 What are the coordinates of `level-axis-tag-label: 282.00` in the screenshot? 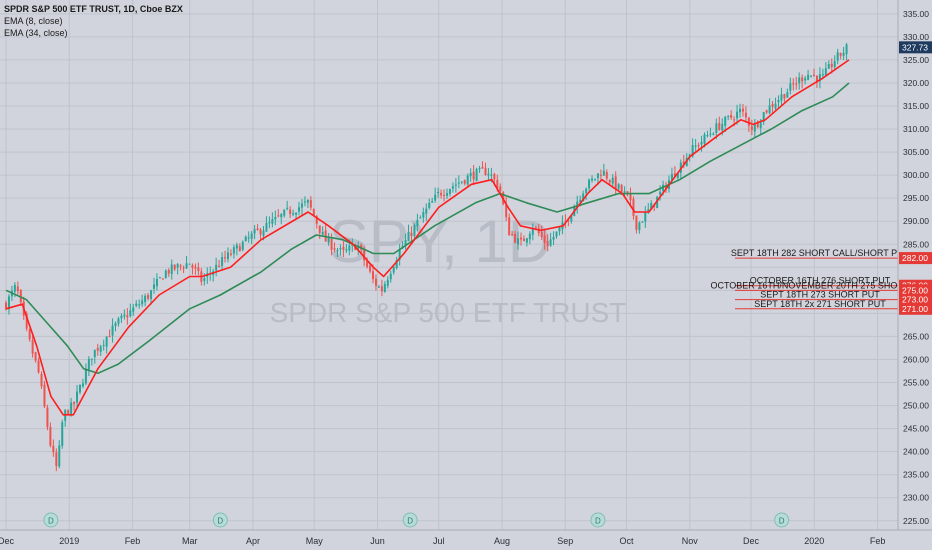 It's located at (915, 258).